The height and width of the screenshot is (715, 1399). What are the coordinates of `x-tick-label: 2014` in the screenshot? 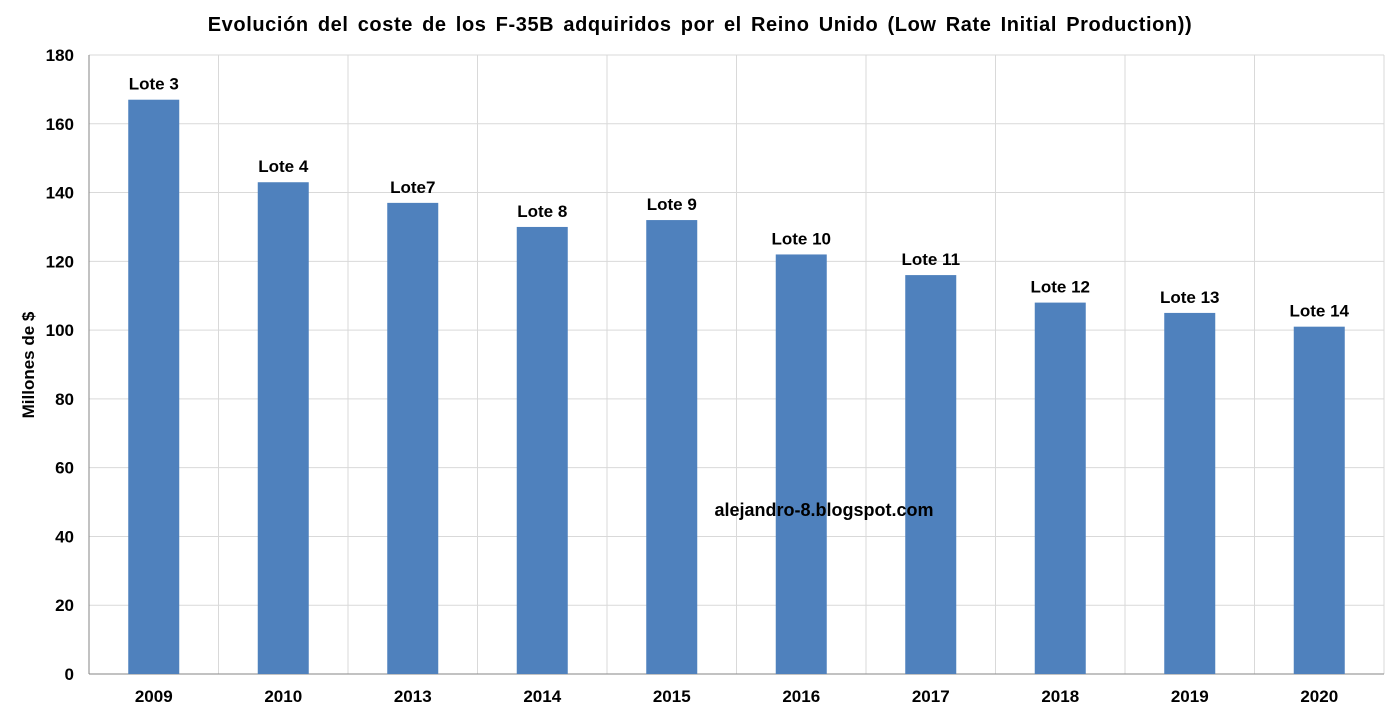 It's located at (542, 696).